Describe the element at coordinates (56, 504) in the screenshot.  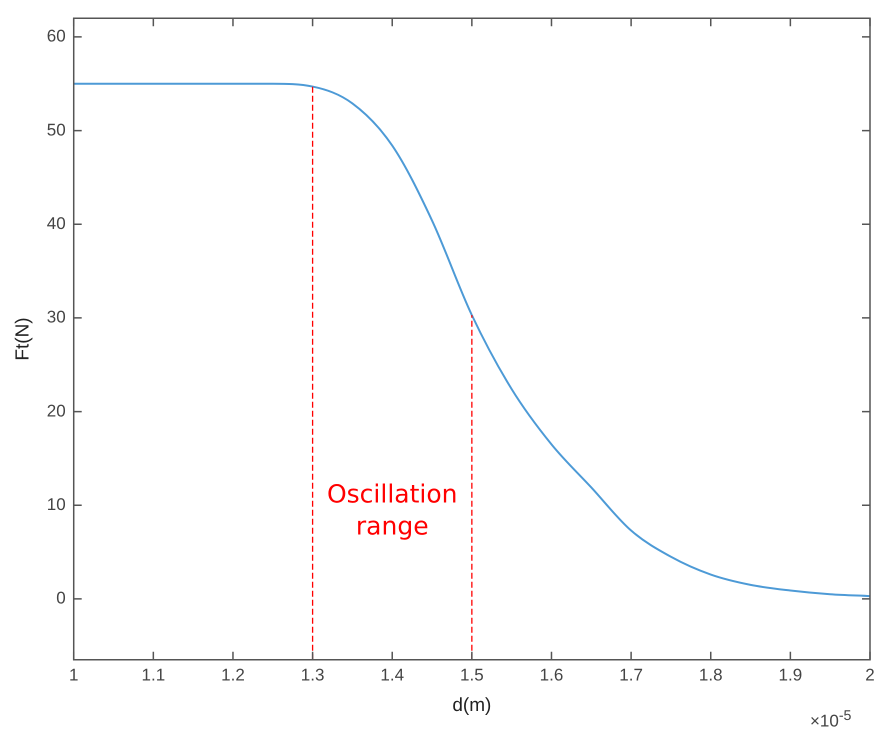
I see `y-tick-label: 10` at that location.